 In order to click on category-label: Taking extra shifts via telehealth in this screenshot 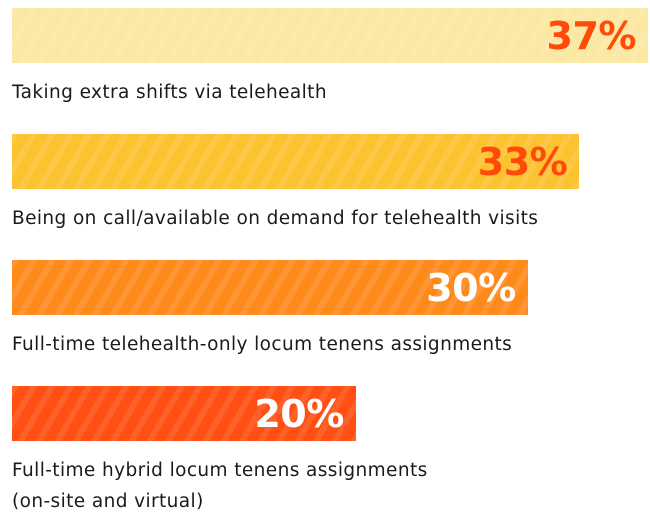, I will do `click(169, 92)`.